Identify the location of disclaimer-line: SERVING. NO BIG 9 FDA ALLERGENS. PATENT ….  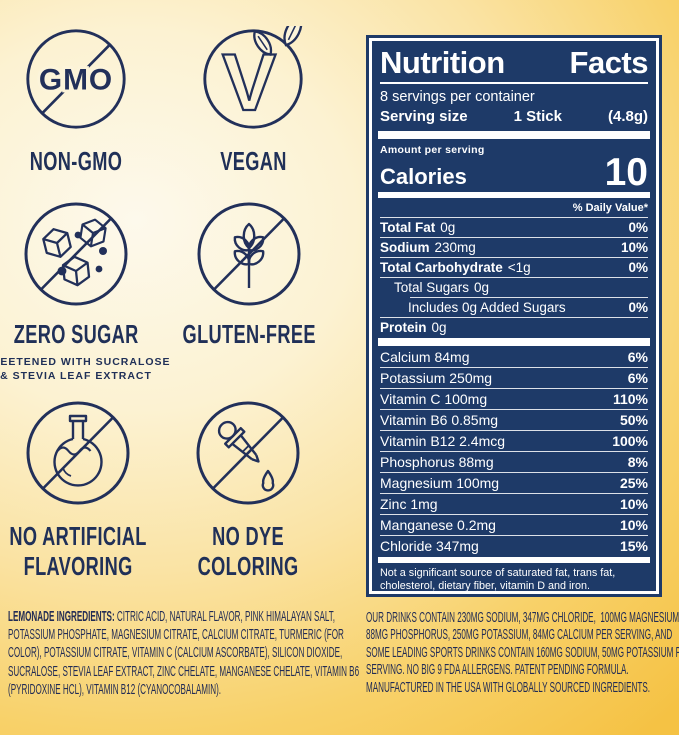
(497, 670).